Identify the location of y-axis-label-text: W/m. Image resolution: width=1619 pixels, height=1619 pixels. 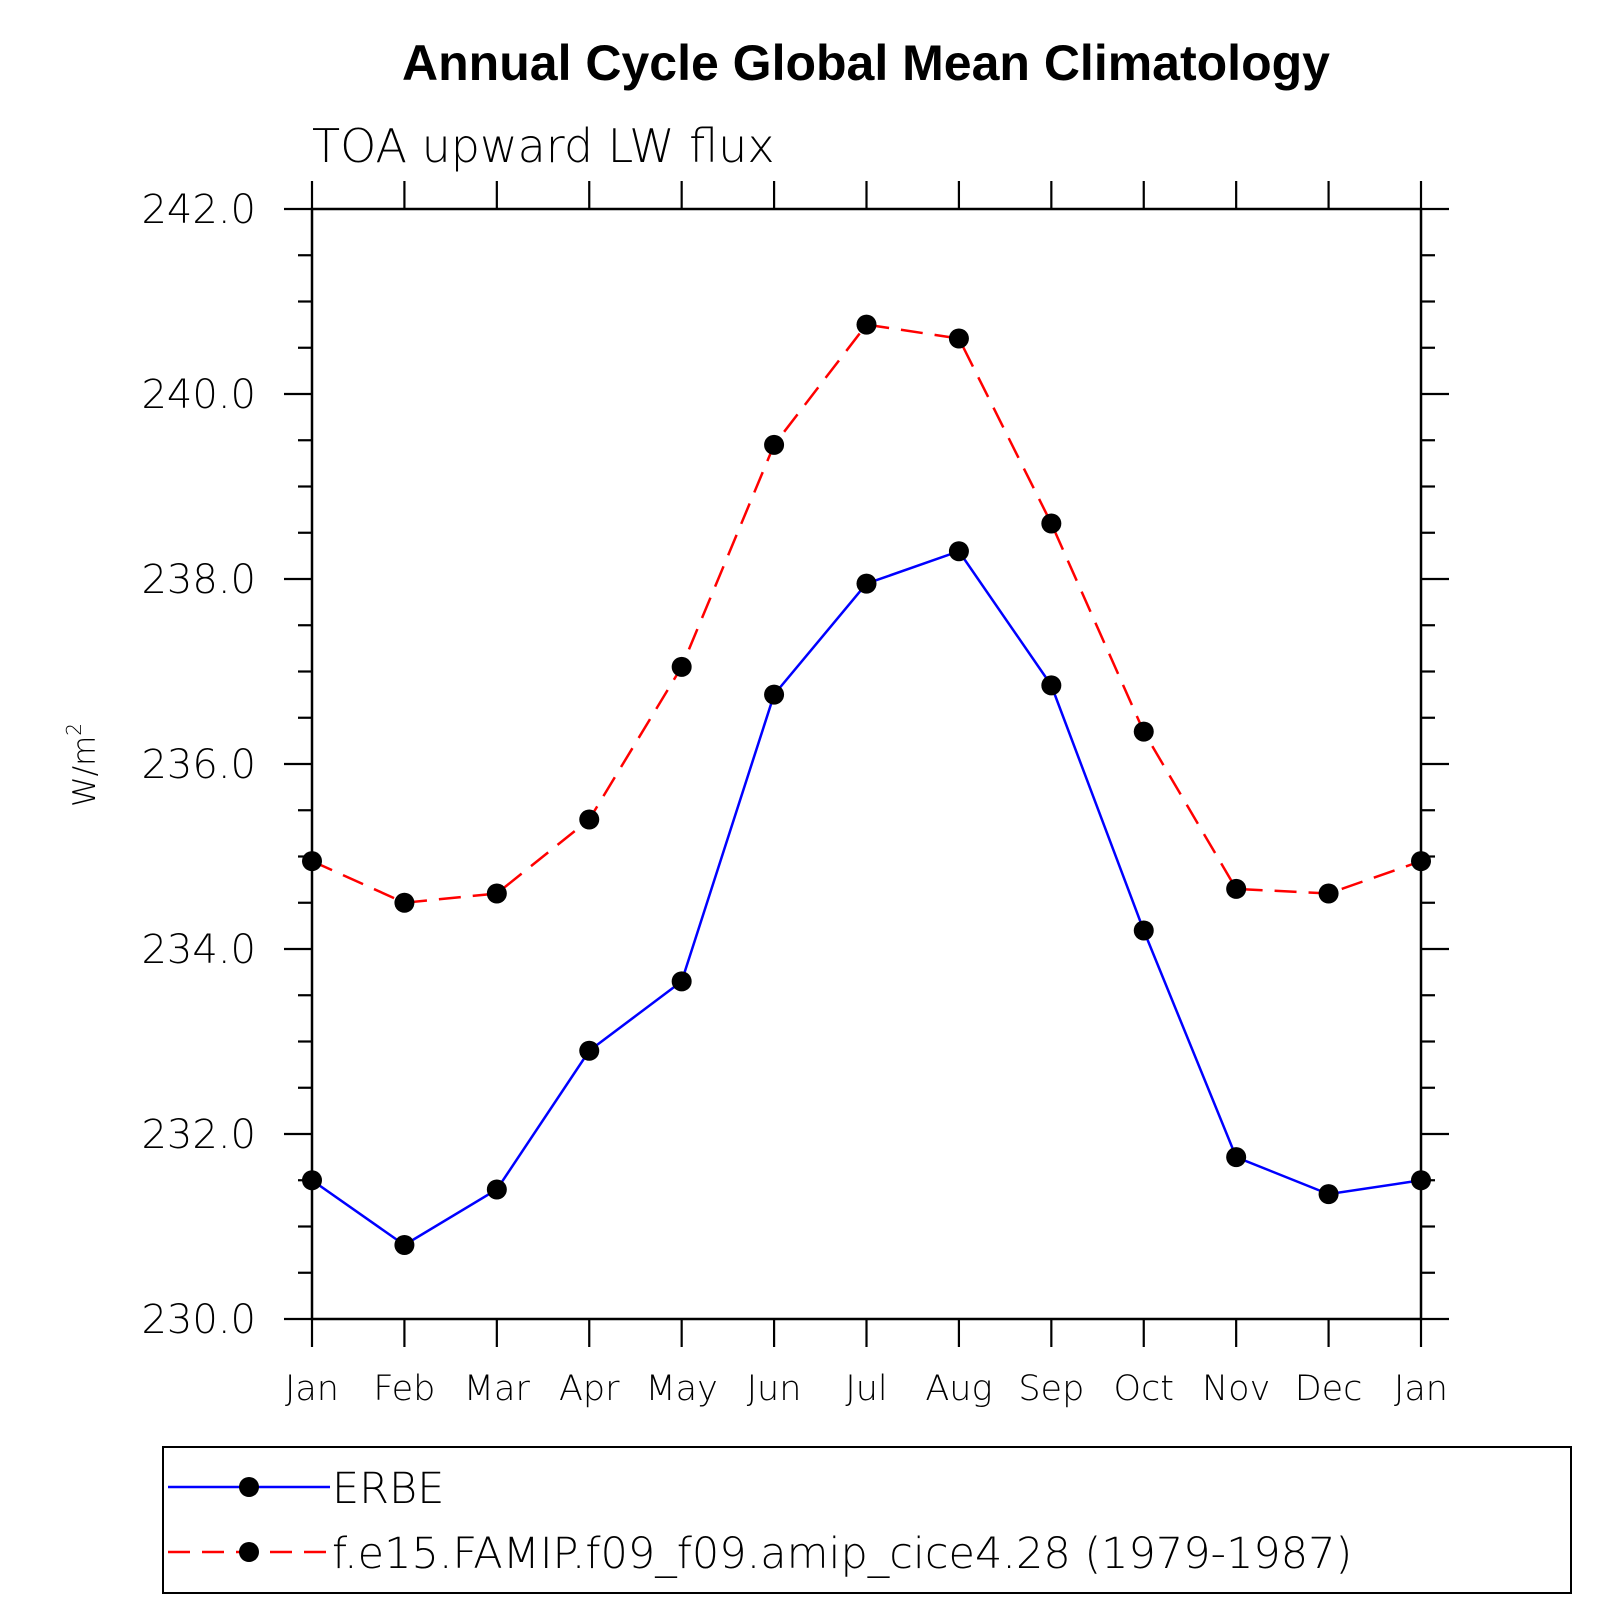
(85, 771).